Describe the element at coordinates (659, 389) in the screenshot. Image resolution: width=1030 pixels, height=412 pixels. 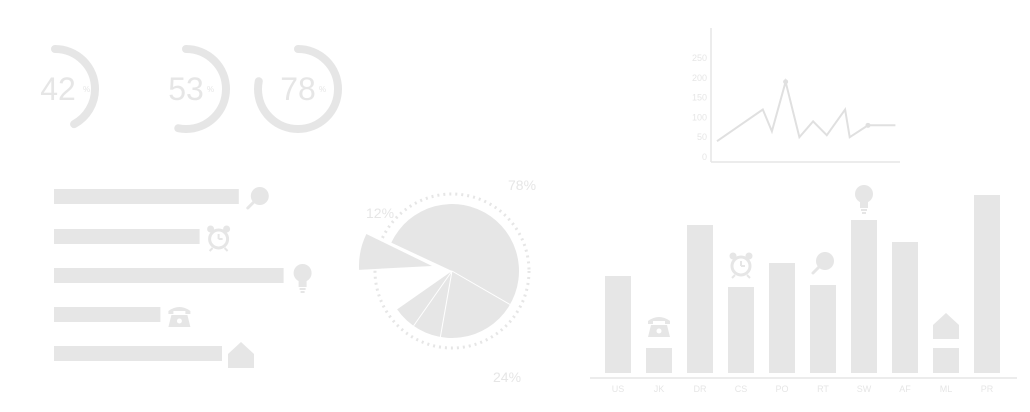
I see `x-tick-label: JK` at that location.